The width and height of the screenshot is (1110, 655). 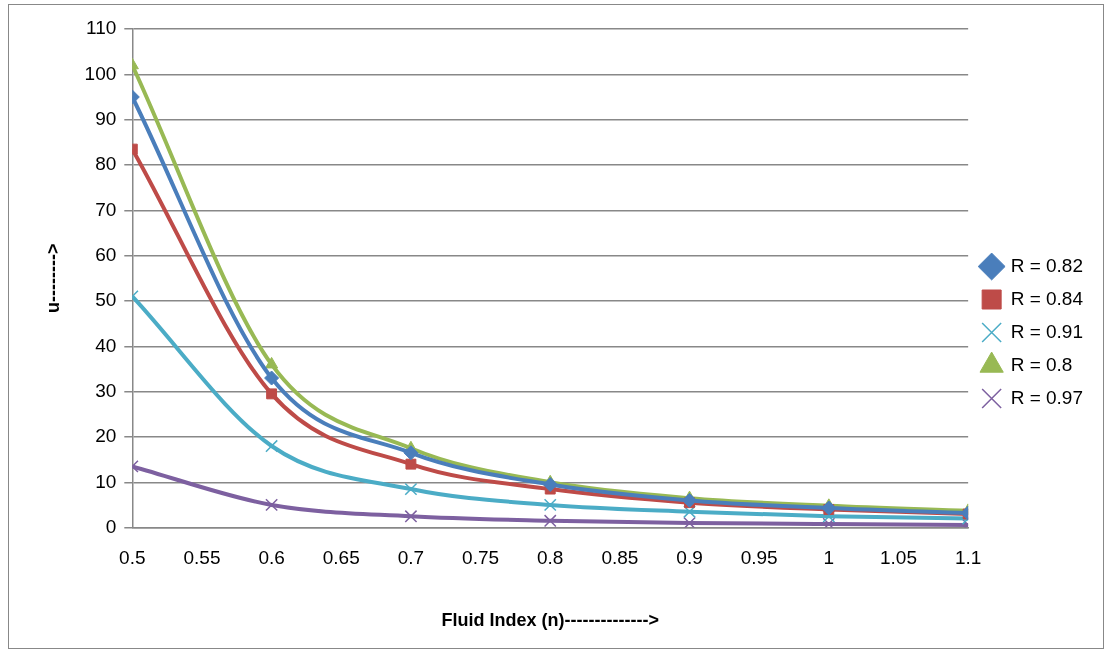 I want to click on y-tick-label: 30, so click(x=106, y=390).